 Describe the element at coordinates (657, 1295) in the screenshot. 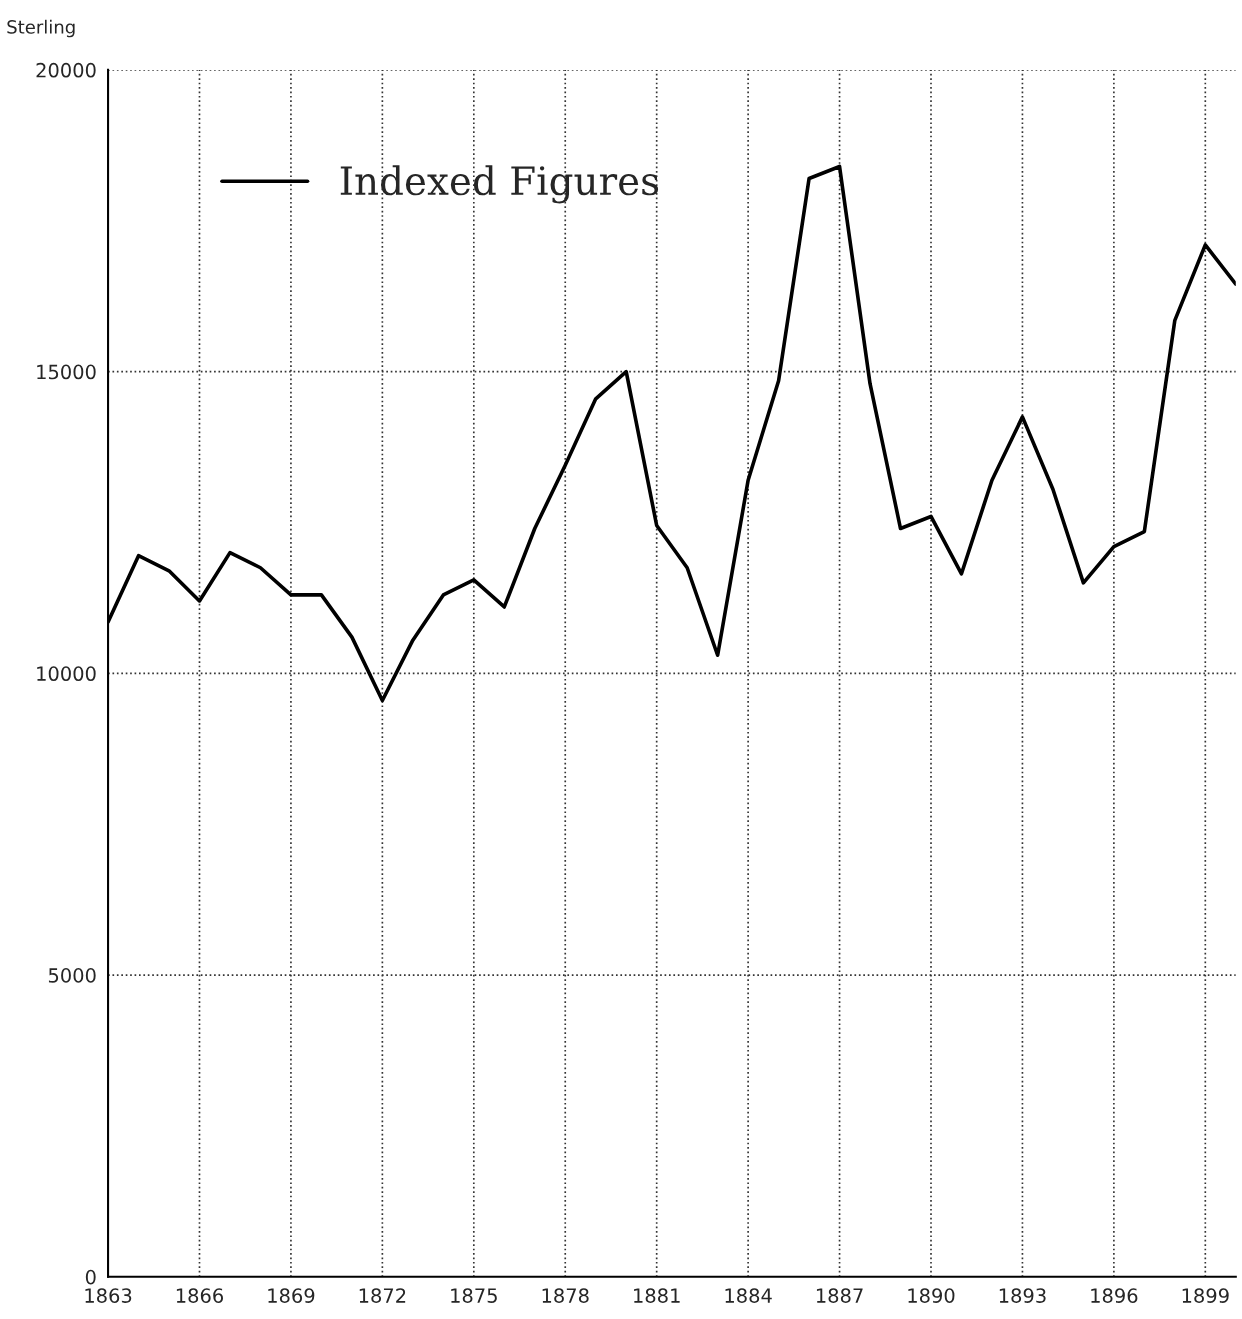

I see `x-tick-label: 1881` at that location.